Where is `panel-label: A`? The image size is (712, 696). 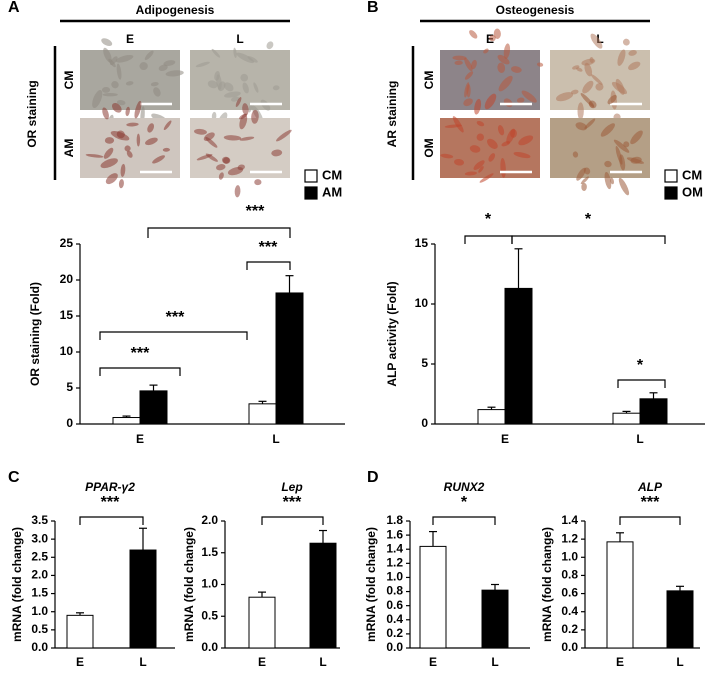
panel-label: A is located at coordinates (14, 8).